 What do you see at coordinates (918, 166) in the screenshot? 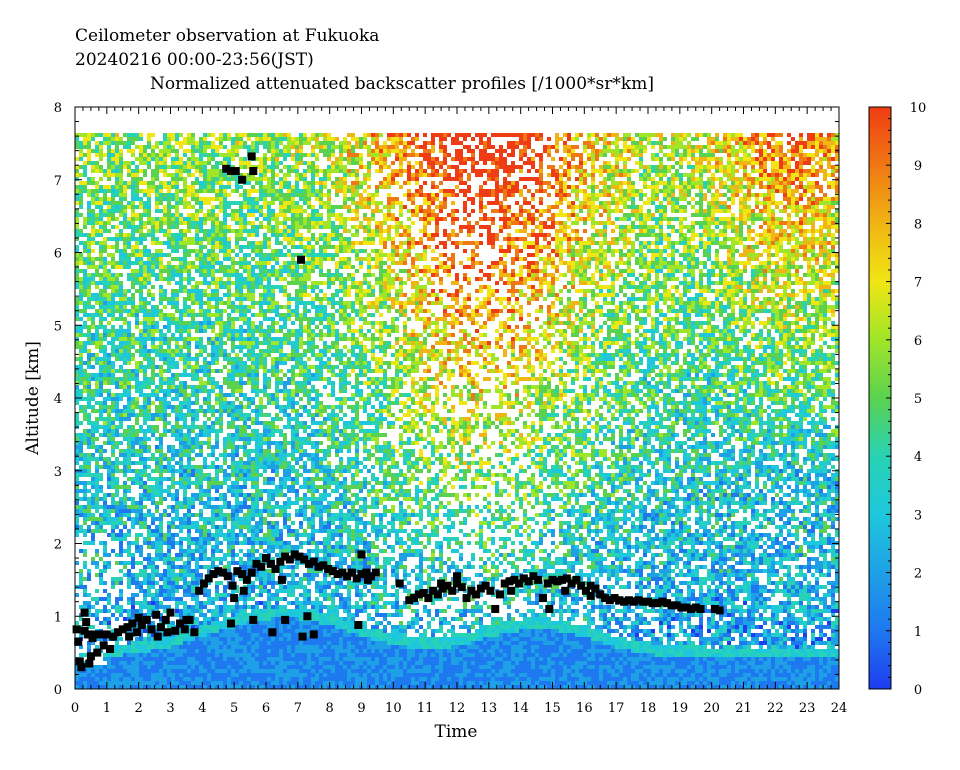
I see `colorbar-tick-label: 9` at bounding box center [918, 166].